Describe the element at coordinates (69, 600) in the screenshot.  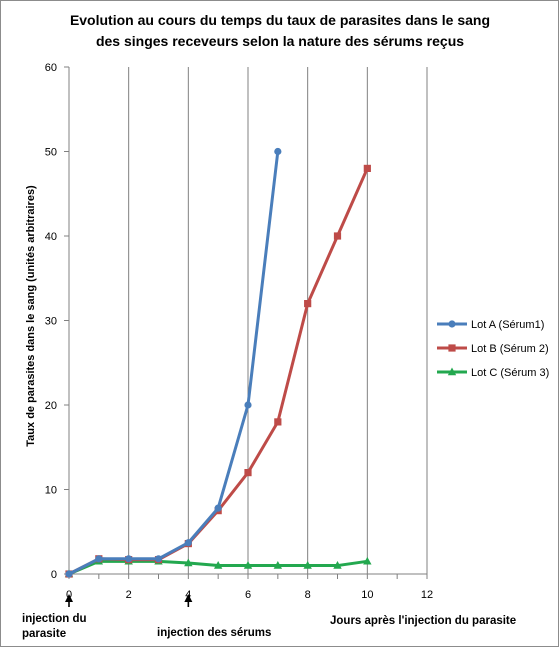
I see `parasite-injection-arrow-icon` at that location.